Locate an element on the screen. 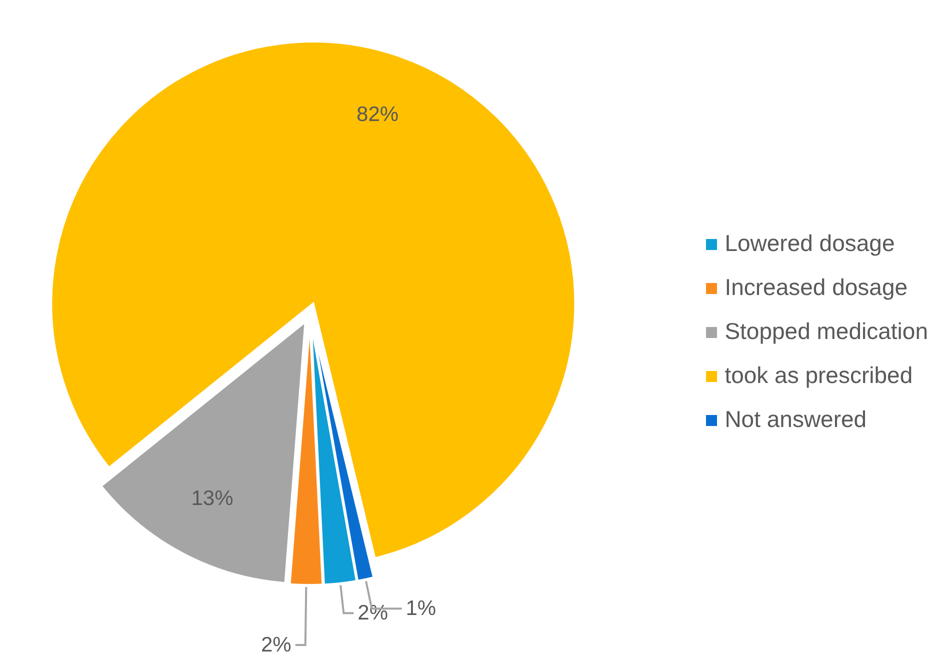  data-label: 13% is located at coordinates (212, 498).